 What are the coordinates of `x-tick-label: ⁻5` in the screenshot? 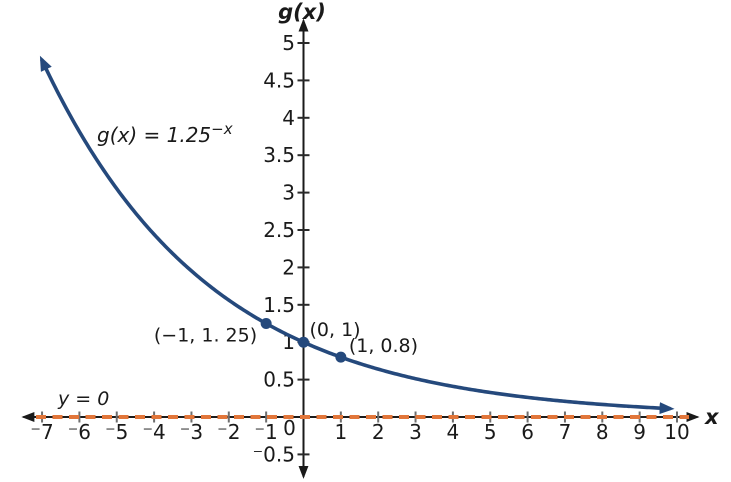 It's located at (116, 432).